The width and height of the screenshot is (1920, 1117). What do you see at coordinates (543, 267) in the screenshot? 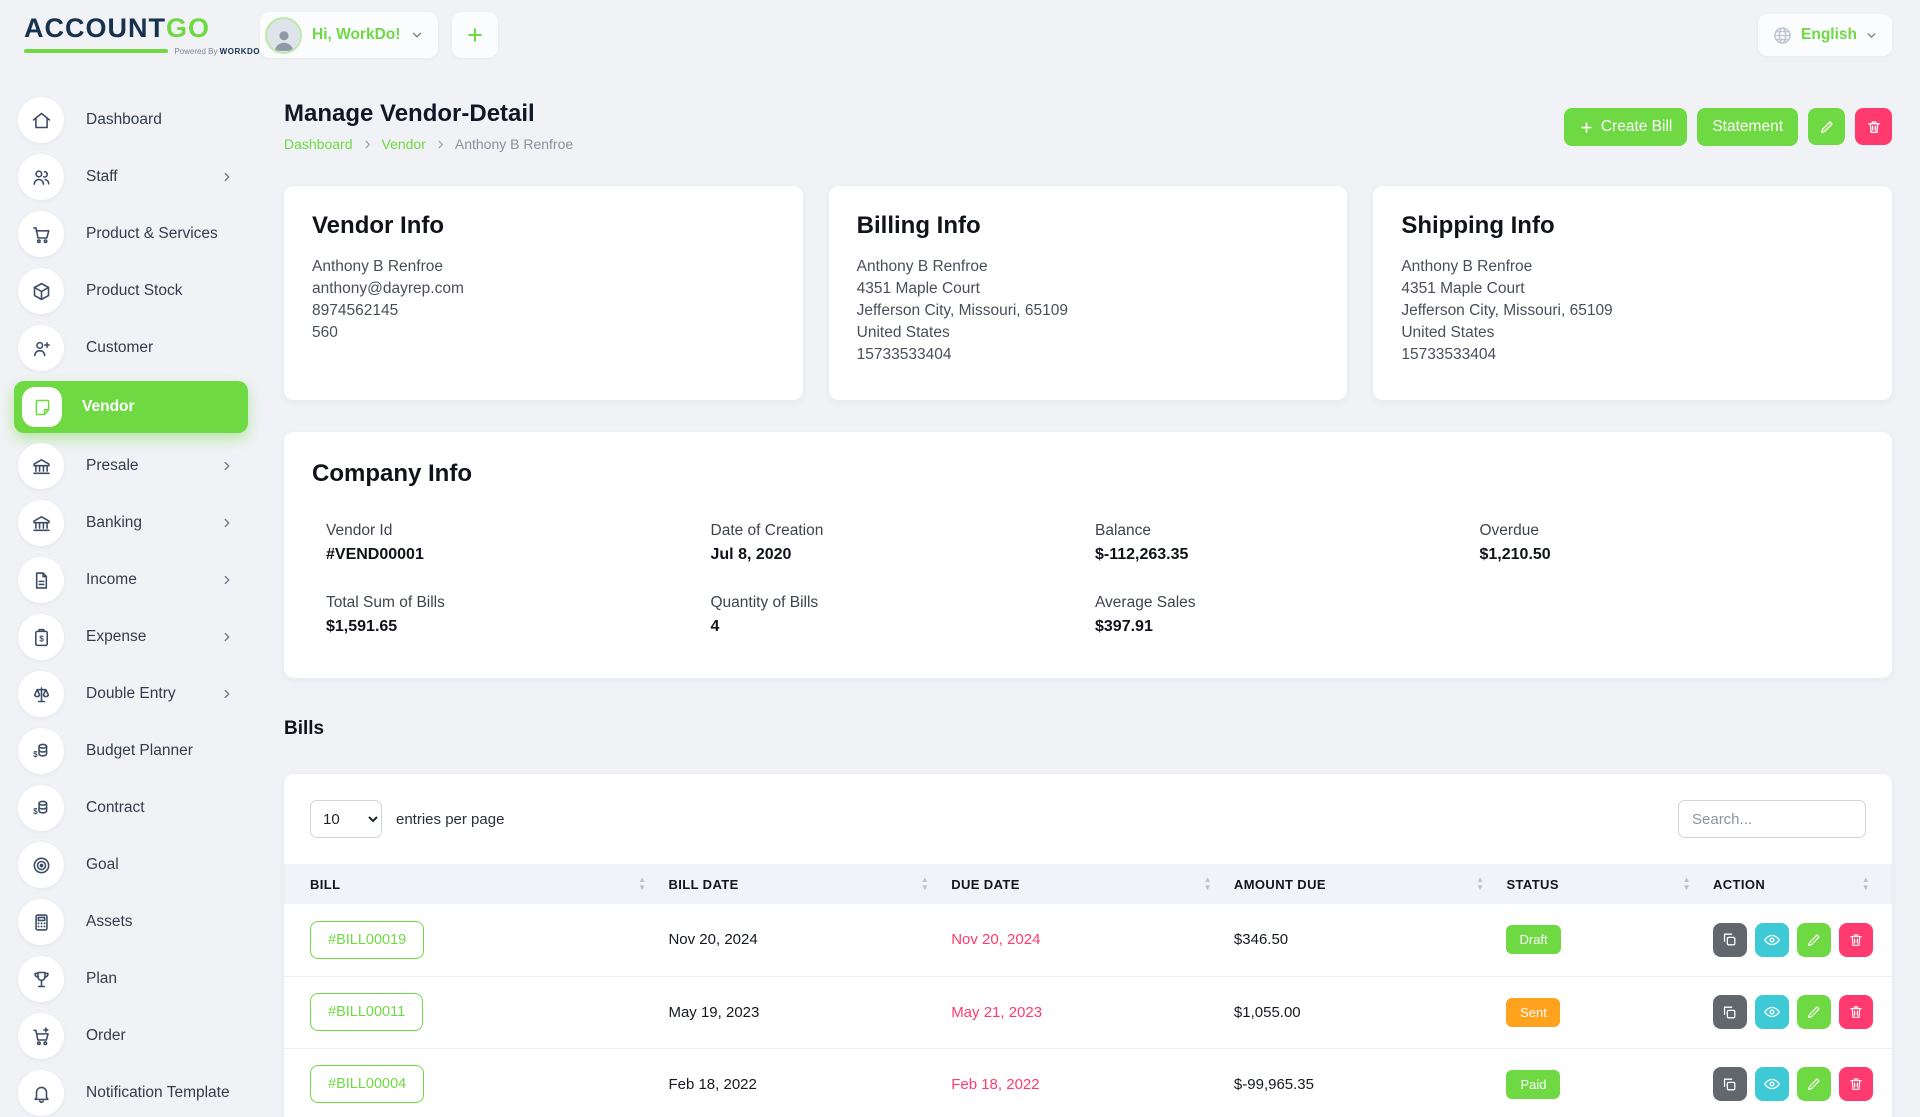
I see `info-line: Anthony B Renfroe` at bounding box center [543, 267].